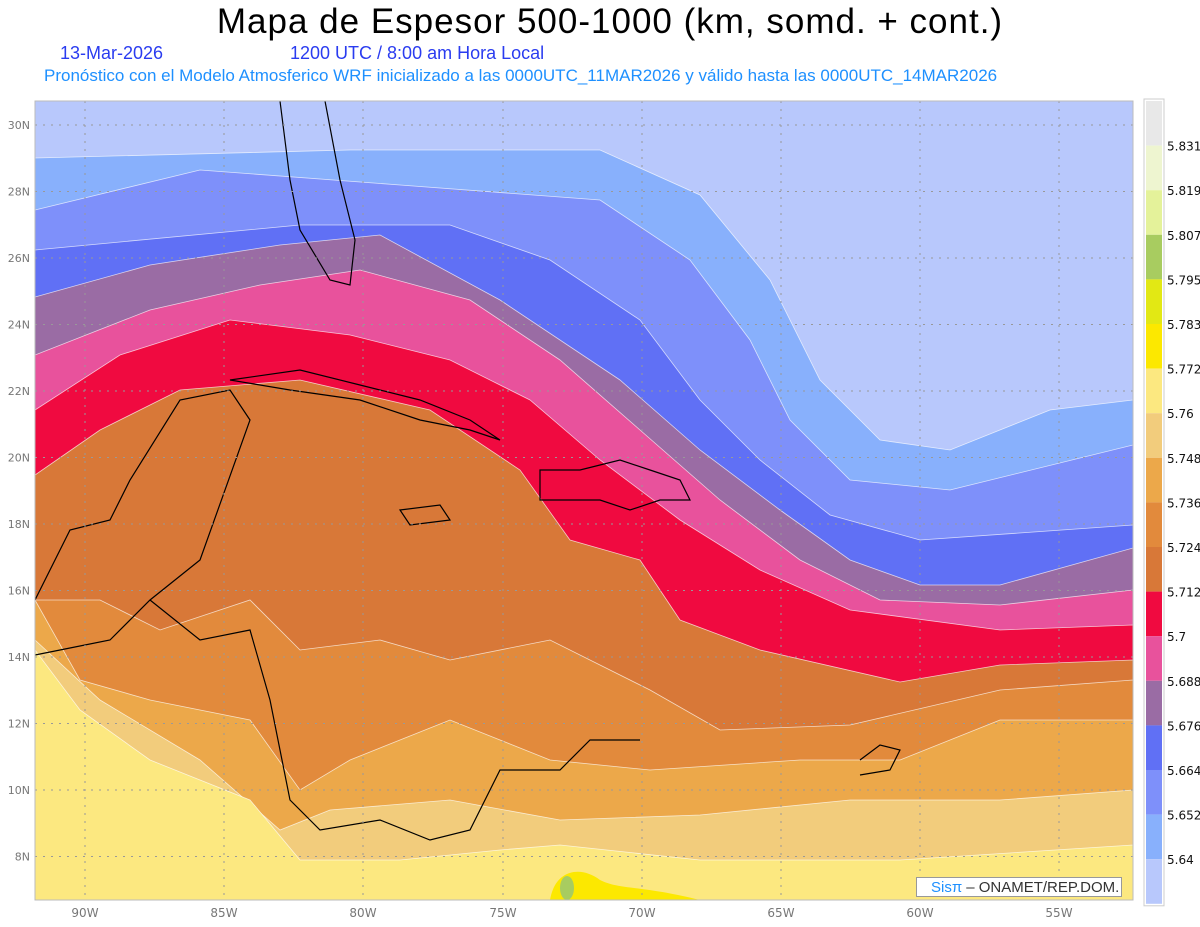 Image resolution: width=1200 pixels, height=927 pixels. Describe the element at coordinates (1183, 771) in the screenshot. I see `colorbar-label: 5.664` at that location.